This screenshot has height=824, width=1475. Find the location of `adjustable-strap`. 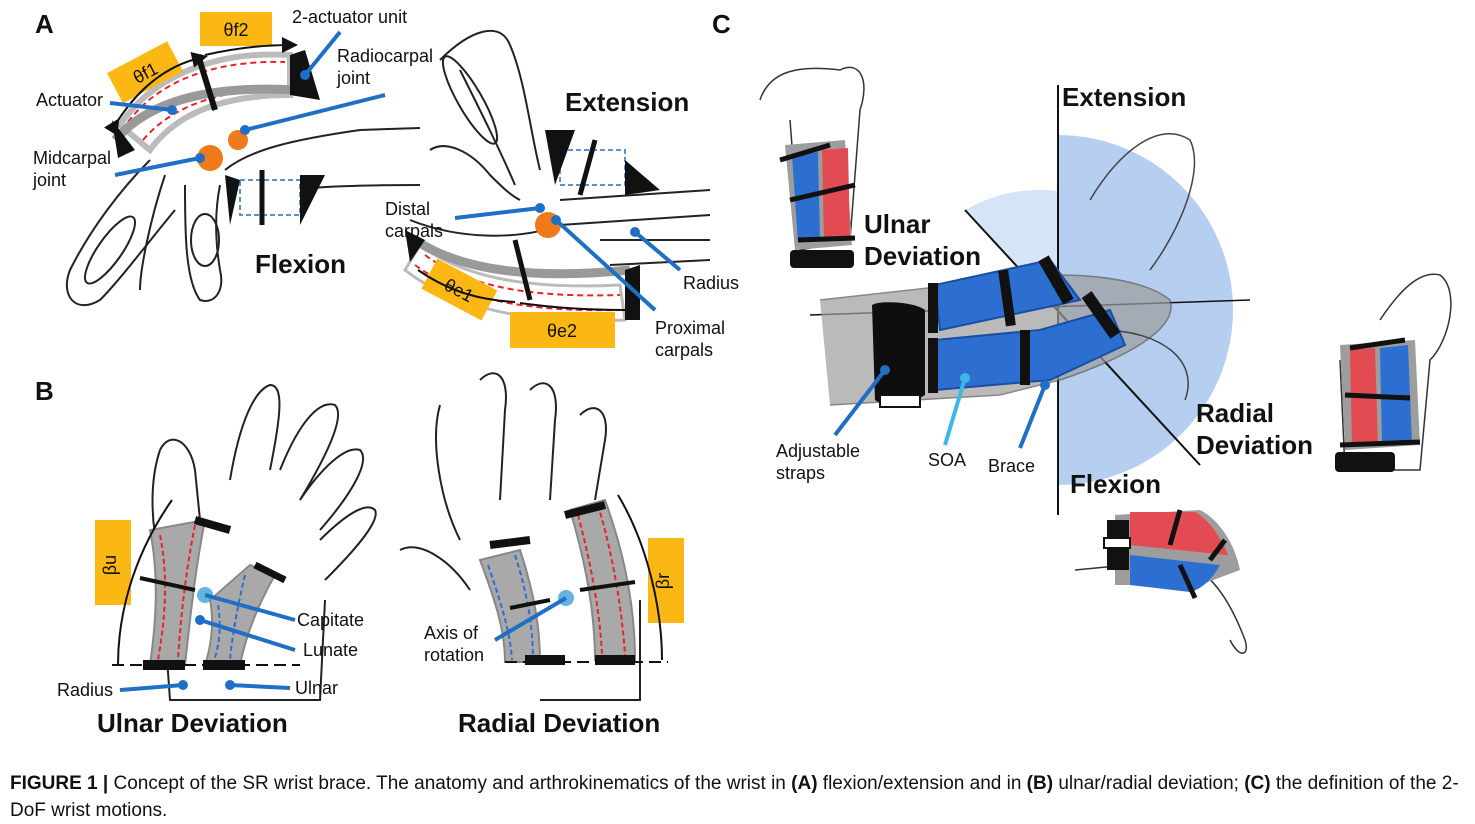

adjustable-strap is located at coordinates (898, 353).